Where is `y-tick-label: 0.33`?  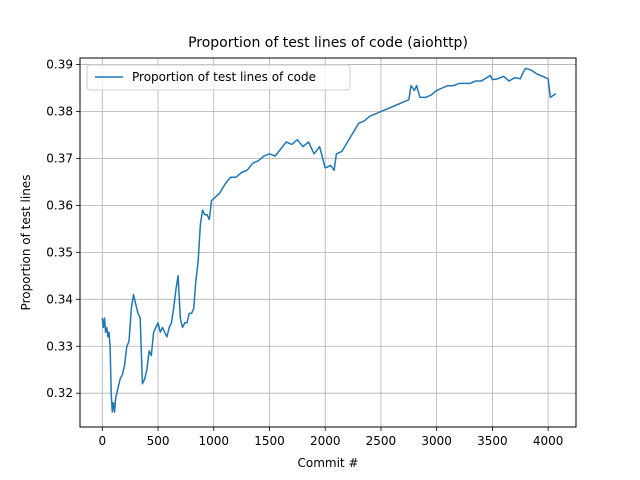
y-tick-label: 0.33 is located at coordinates (59, 346).